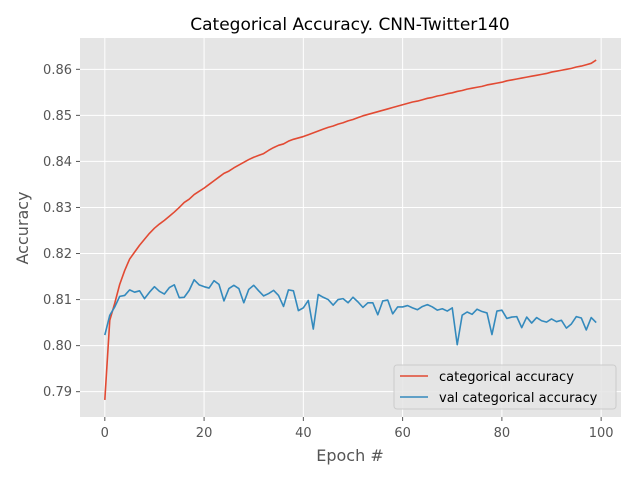  I want to click on legend-label-val-categorical-accuracy: val categorical accuracy, so click(518, 398).